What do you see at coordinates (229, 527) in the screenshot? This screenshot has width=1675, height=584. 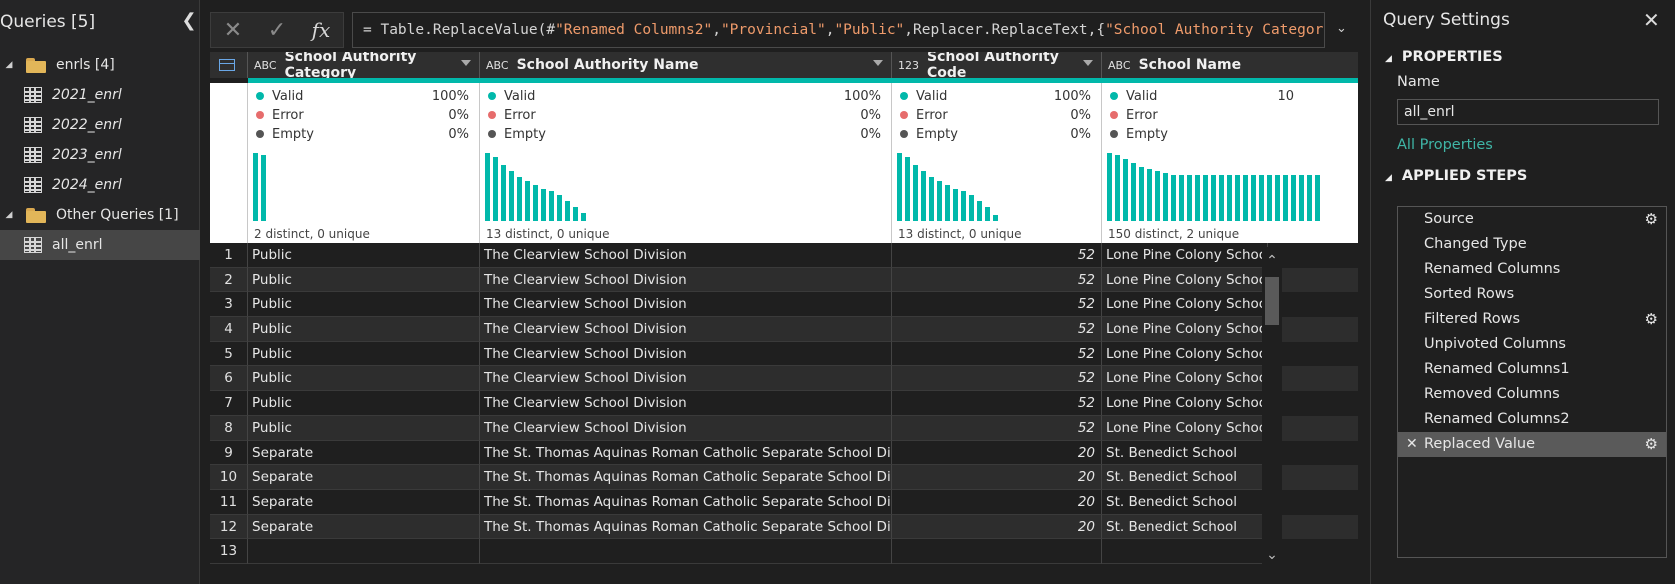 I see `row-number: 12` at bounding box center [229, 527].